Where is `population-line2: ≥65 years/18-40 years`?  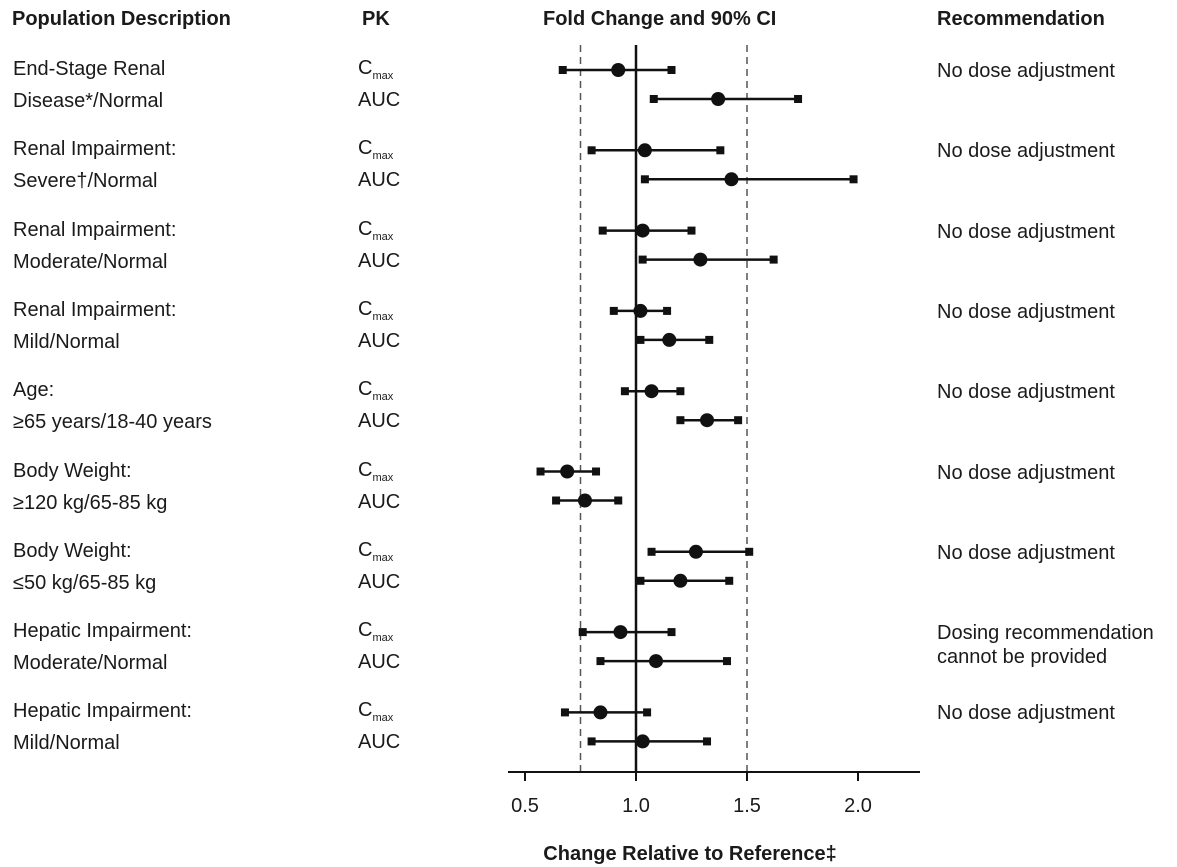 population-line2: ≥65 years/18-40 years is located at coordinates (112, 422).